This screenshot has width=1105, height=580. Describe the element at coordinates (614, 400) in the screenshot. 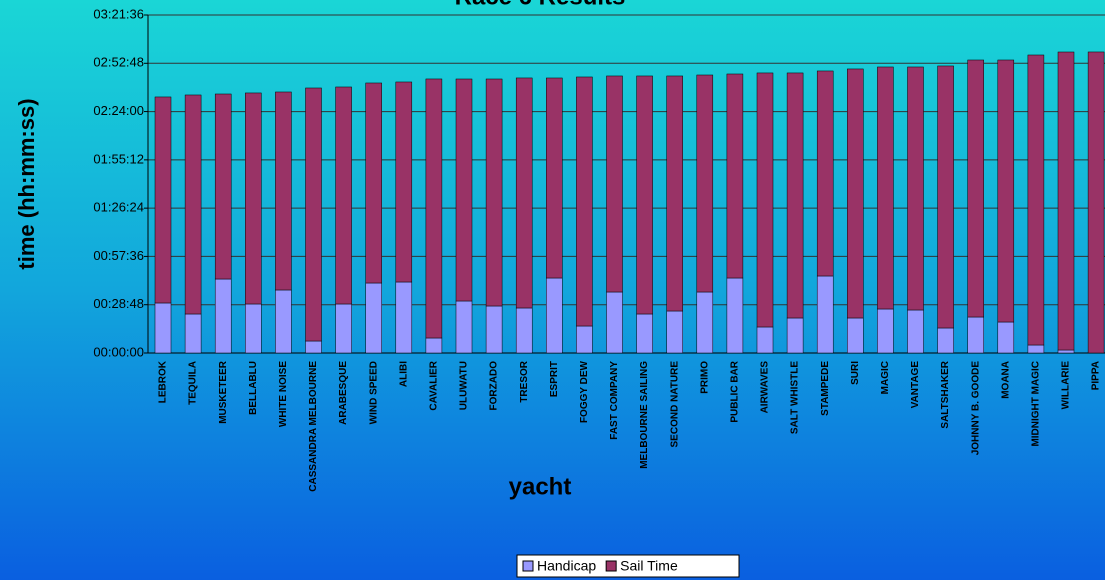

I see `x-tick-label: FAST COMPANY` at that location.